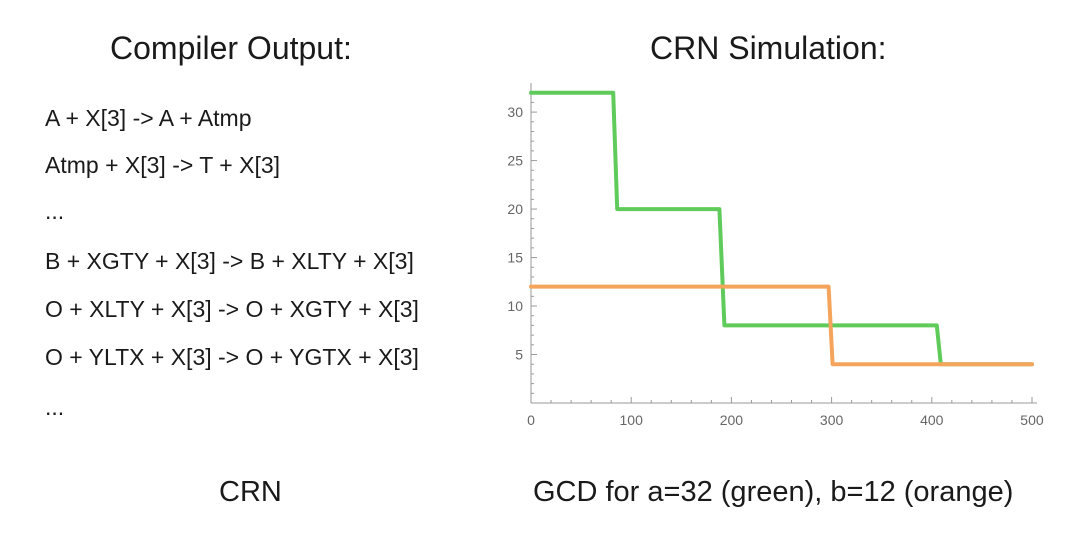 This screenshot has width=1092, height=545. I want to click on crn-simulation-title: CRN Simulation:, so click(768, 48).